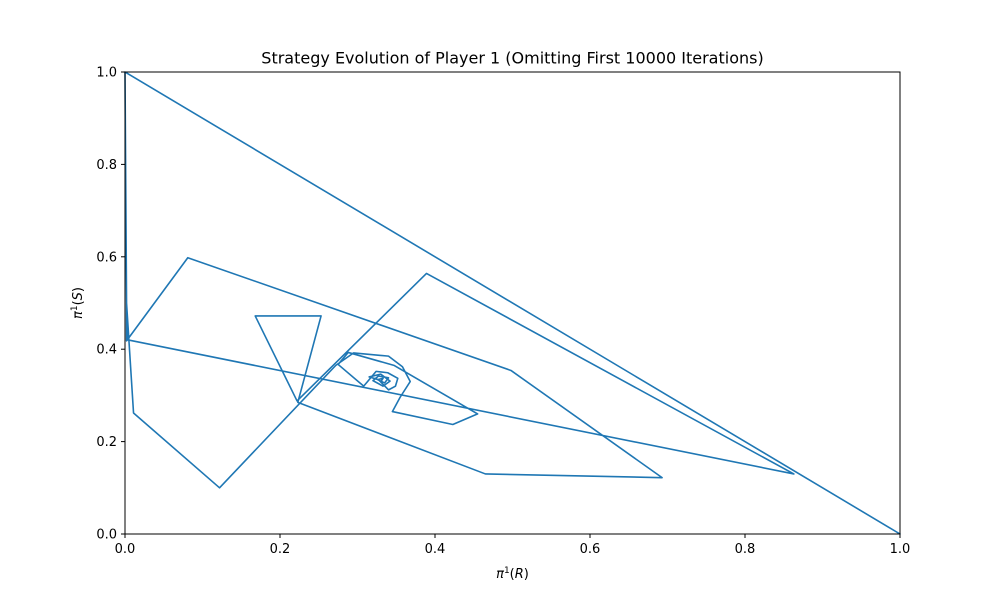 The height and width of the screenshot is (600, 1000). What do you see at coordinates (110, 304) in the screenshot?
I see `y-axis-ticks: 0.0 0.2 0.4 0.6 0.8 1.0` at bounding box center [110, 304].